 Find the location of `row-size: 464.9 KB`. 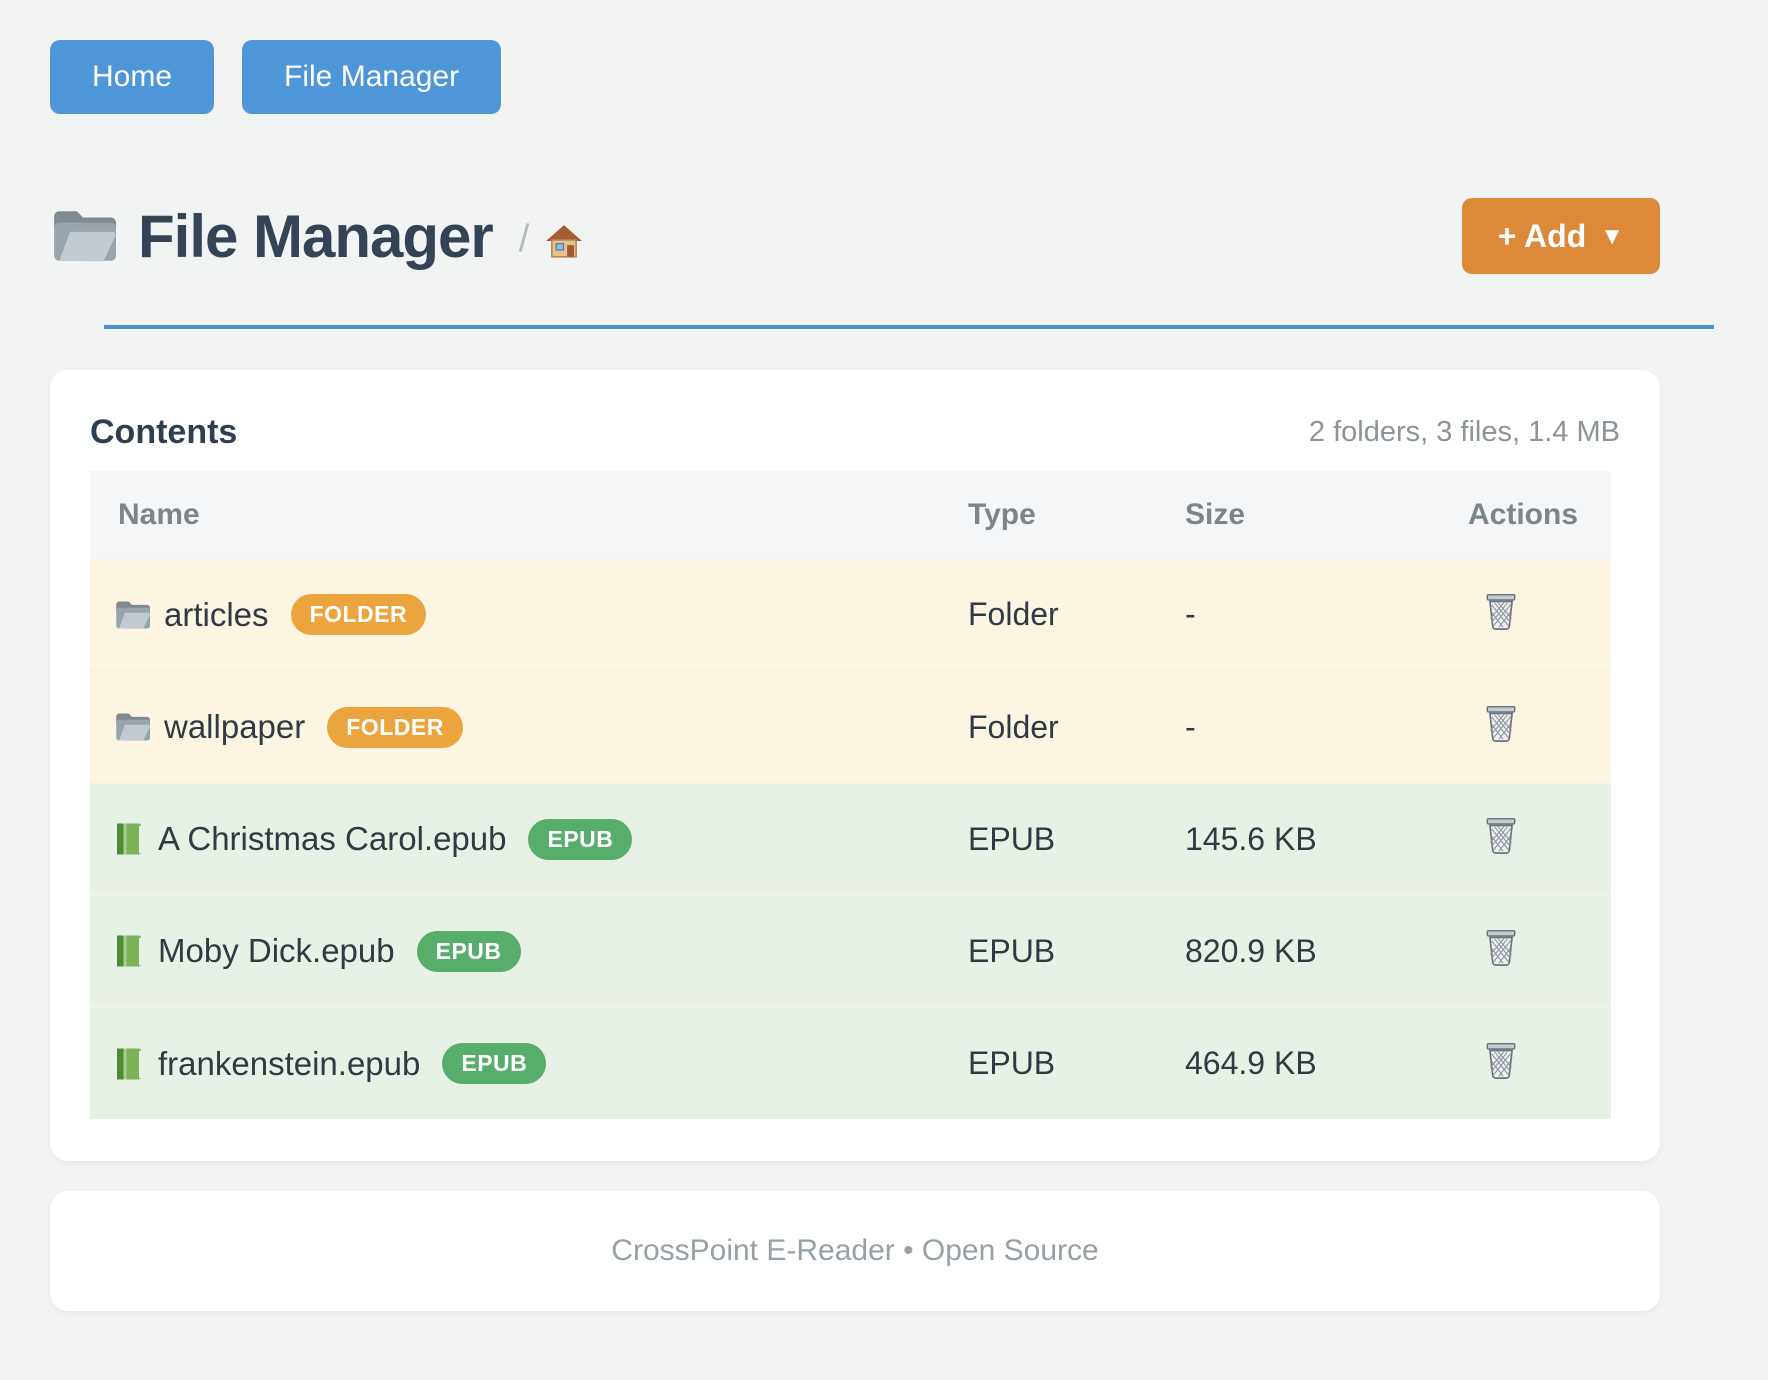

row-size: 464.9 KB is located at coordinates (1326, 1062).